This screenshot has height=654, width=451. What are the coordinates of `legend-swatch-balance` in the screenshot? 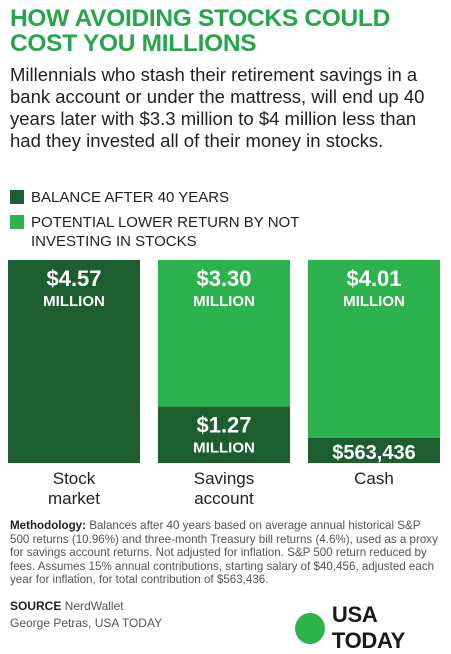 It's located at (17, 197).